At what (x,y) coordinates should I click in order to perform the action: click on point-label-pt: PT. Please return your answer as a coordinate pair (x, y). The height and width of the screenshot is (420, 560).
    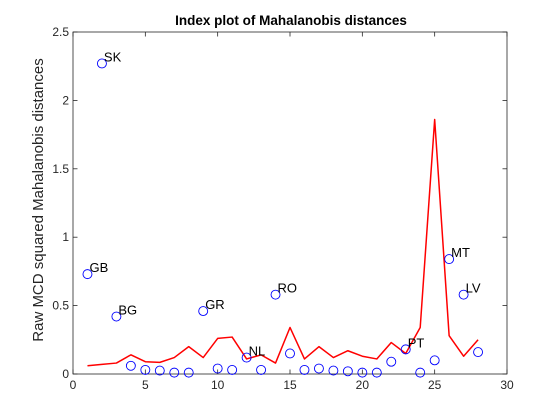
    Looking at the image, I should click on (416, 342).